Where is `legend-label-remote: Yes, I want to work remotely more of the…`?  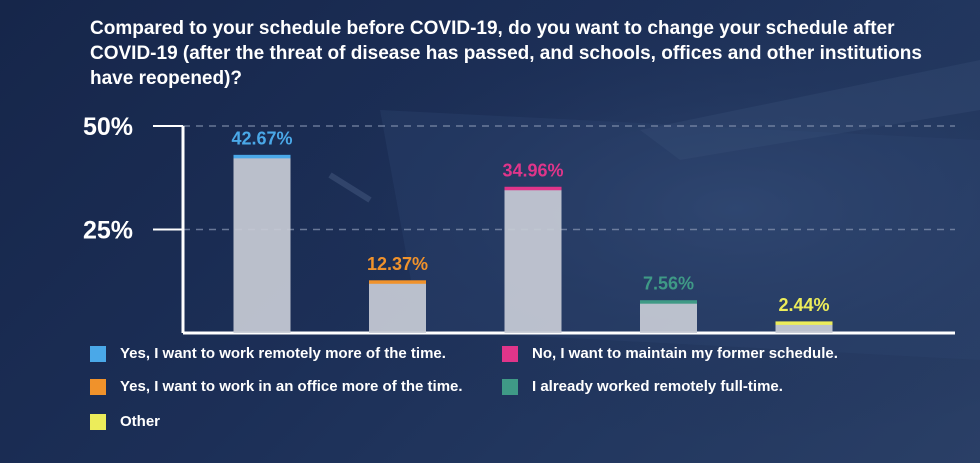
legend-label-remote: Yes, I want to work remotely more of the… is located at coordinates (283, 353).